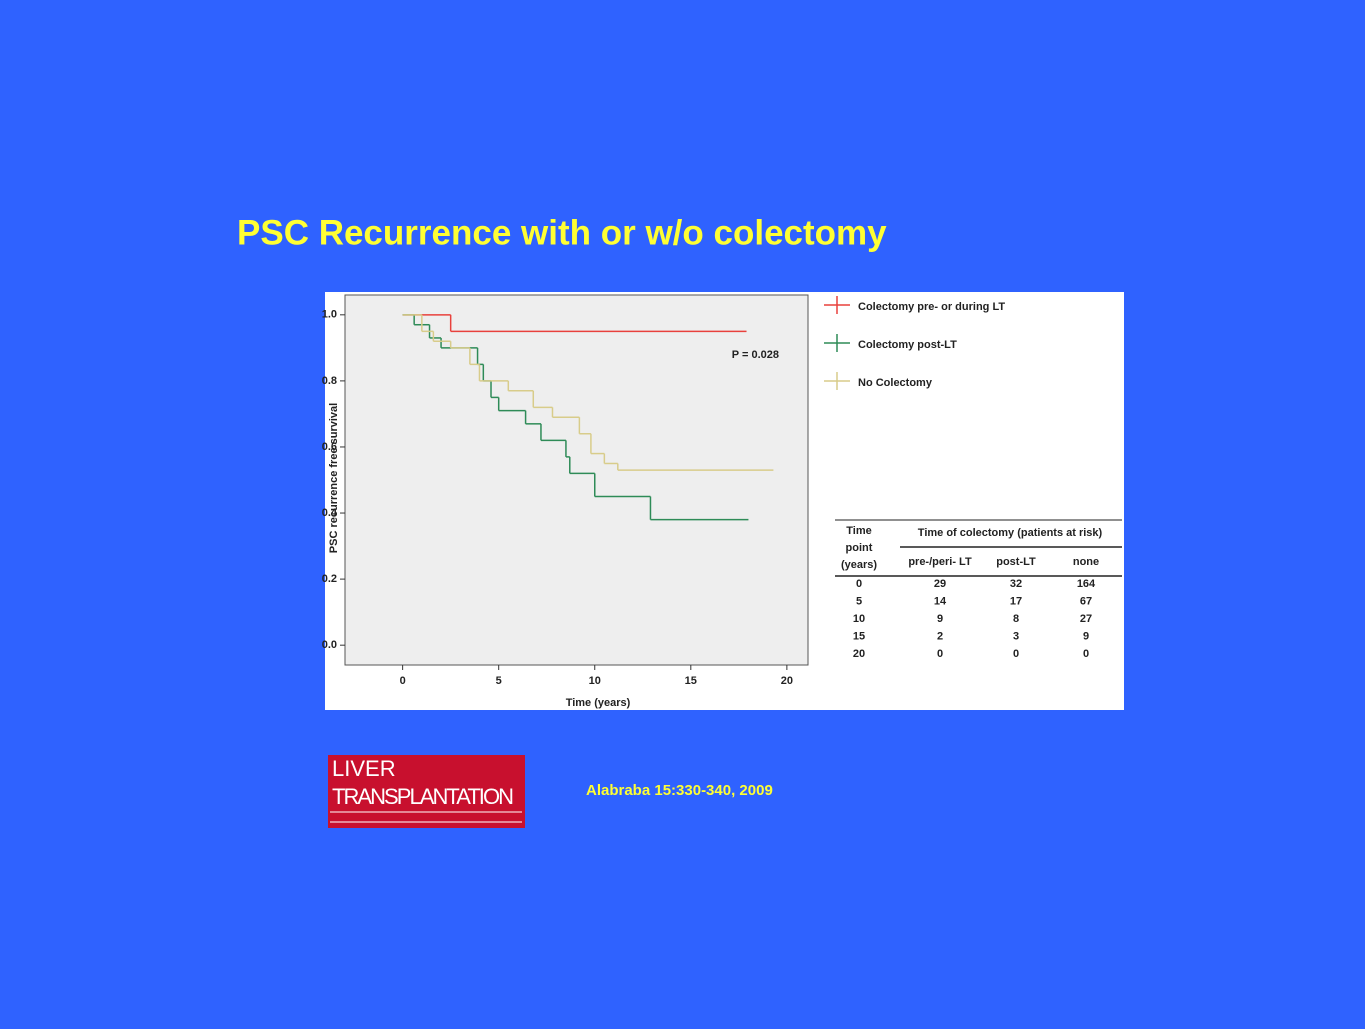  I want to click on x-tick-label: 20, so click(787, 681).